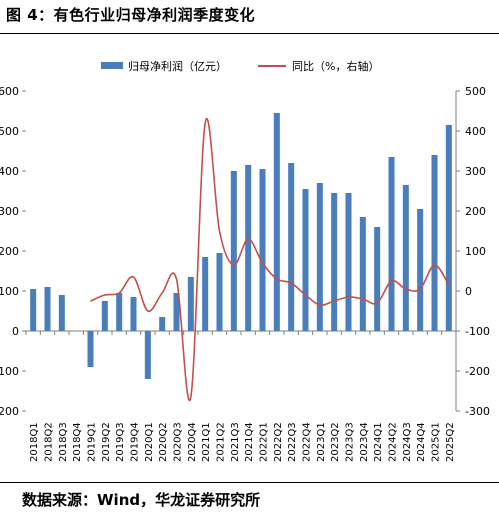 The image size is (499, 518). I want to click on category-label: 2020Q2, so click(163, 442).